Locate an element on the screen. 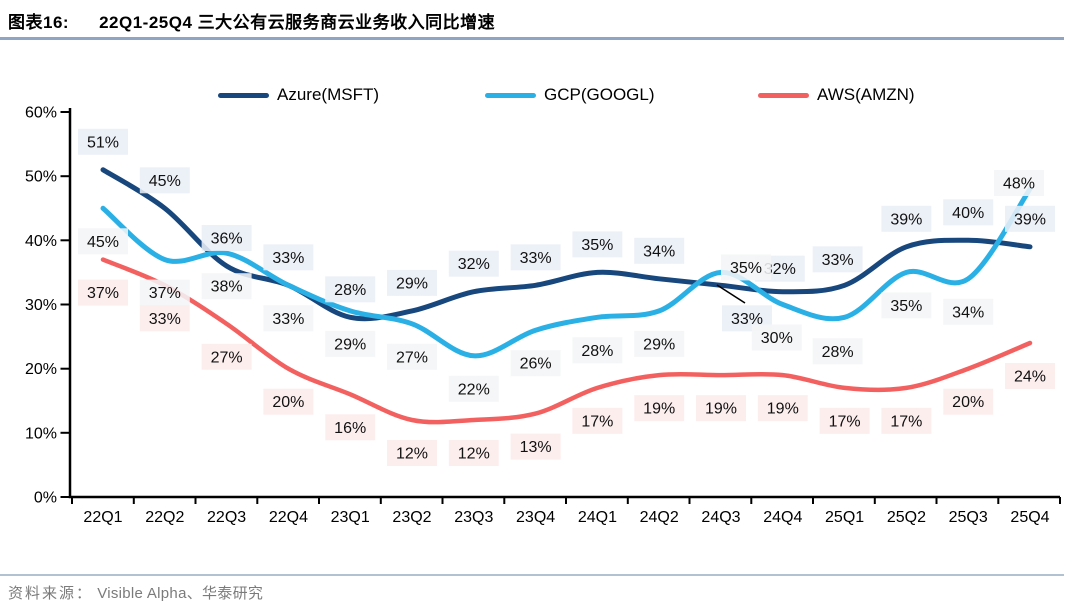 The image size is (1080, 608). x-axis-label: 25Q2 is located at coordinates (906, 517).